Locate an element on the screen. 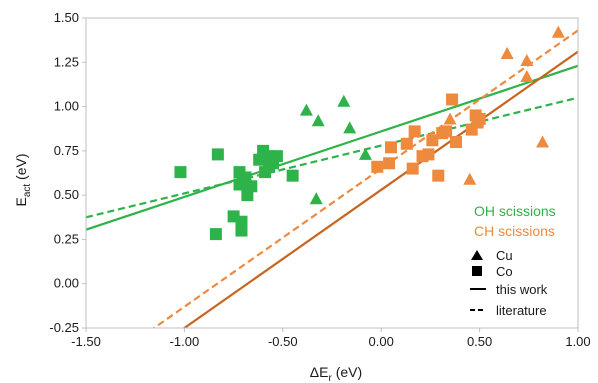  legend-this-work-label: this work is located at coordinates (522, 289).